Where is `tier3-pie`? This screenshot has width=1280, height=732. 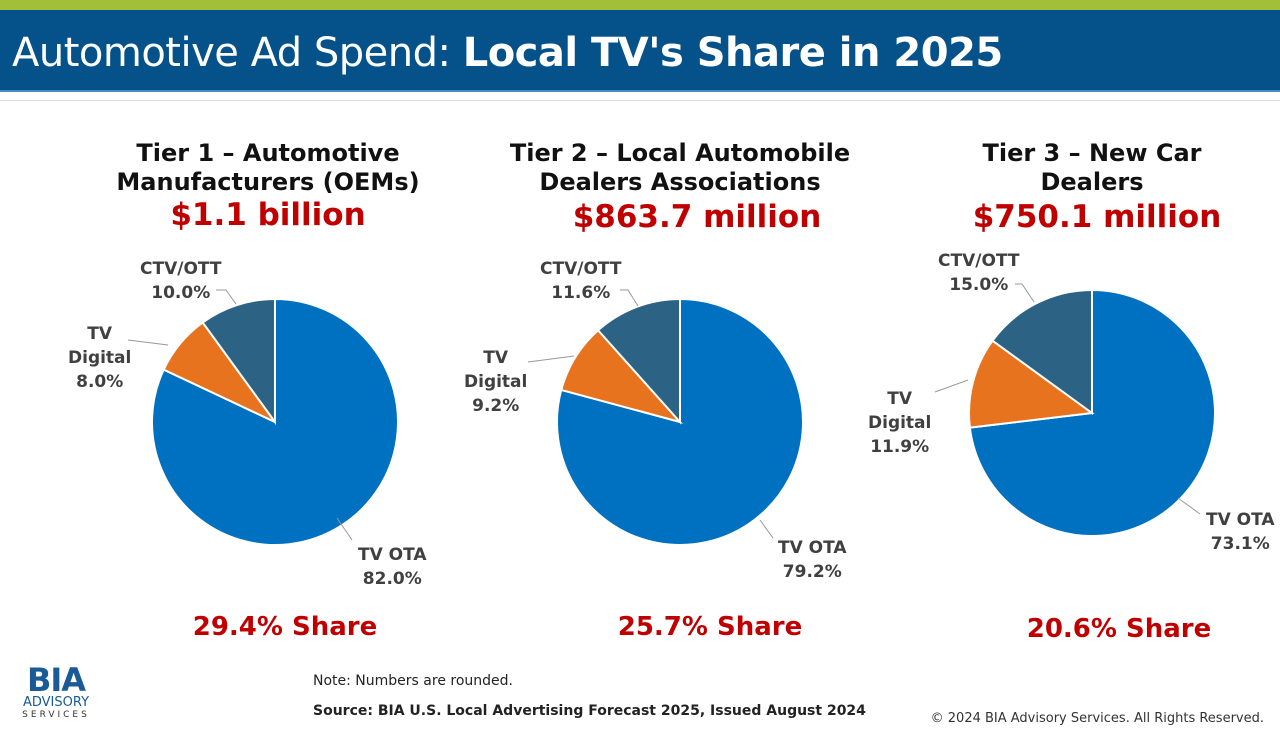 tier3-pie is located at coordinates (1092, 412).